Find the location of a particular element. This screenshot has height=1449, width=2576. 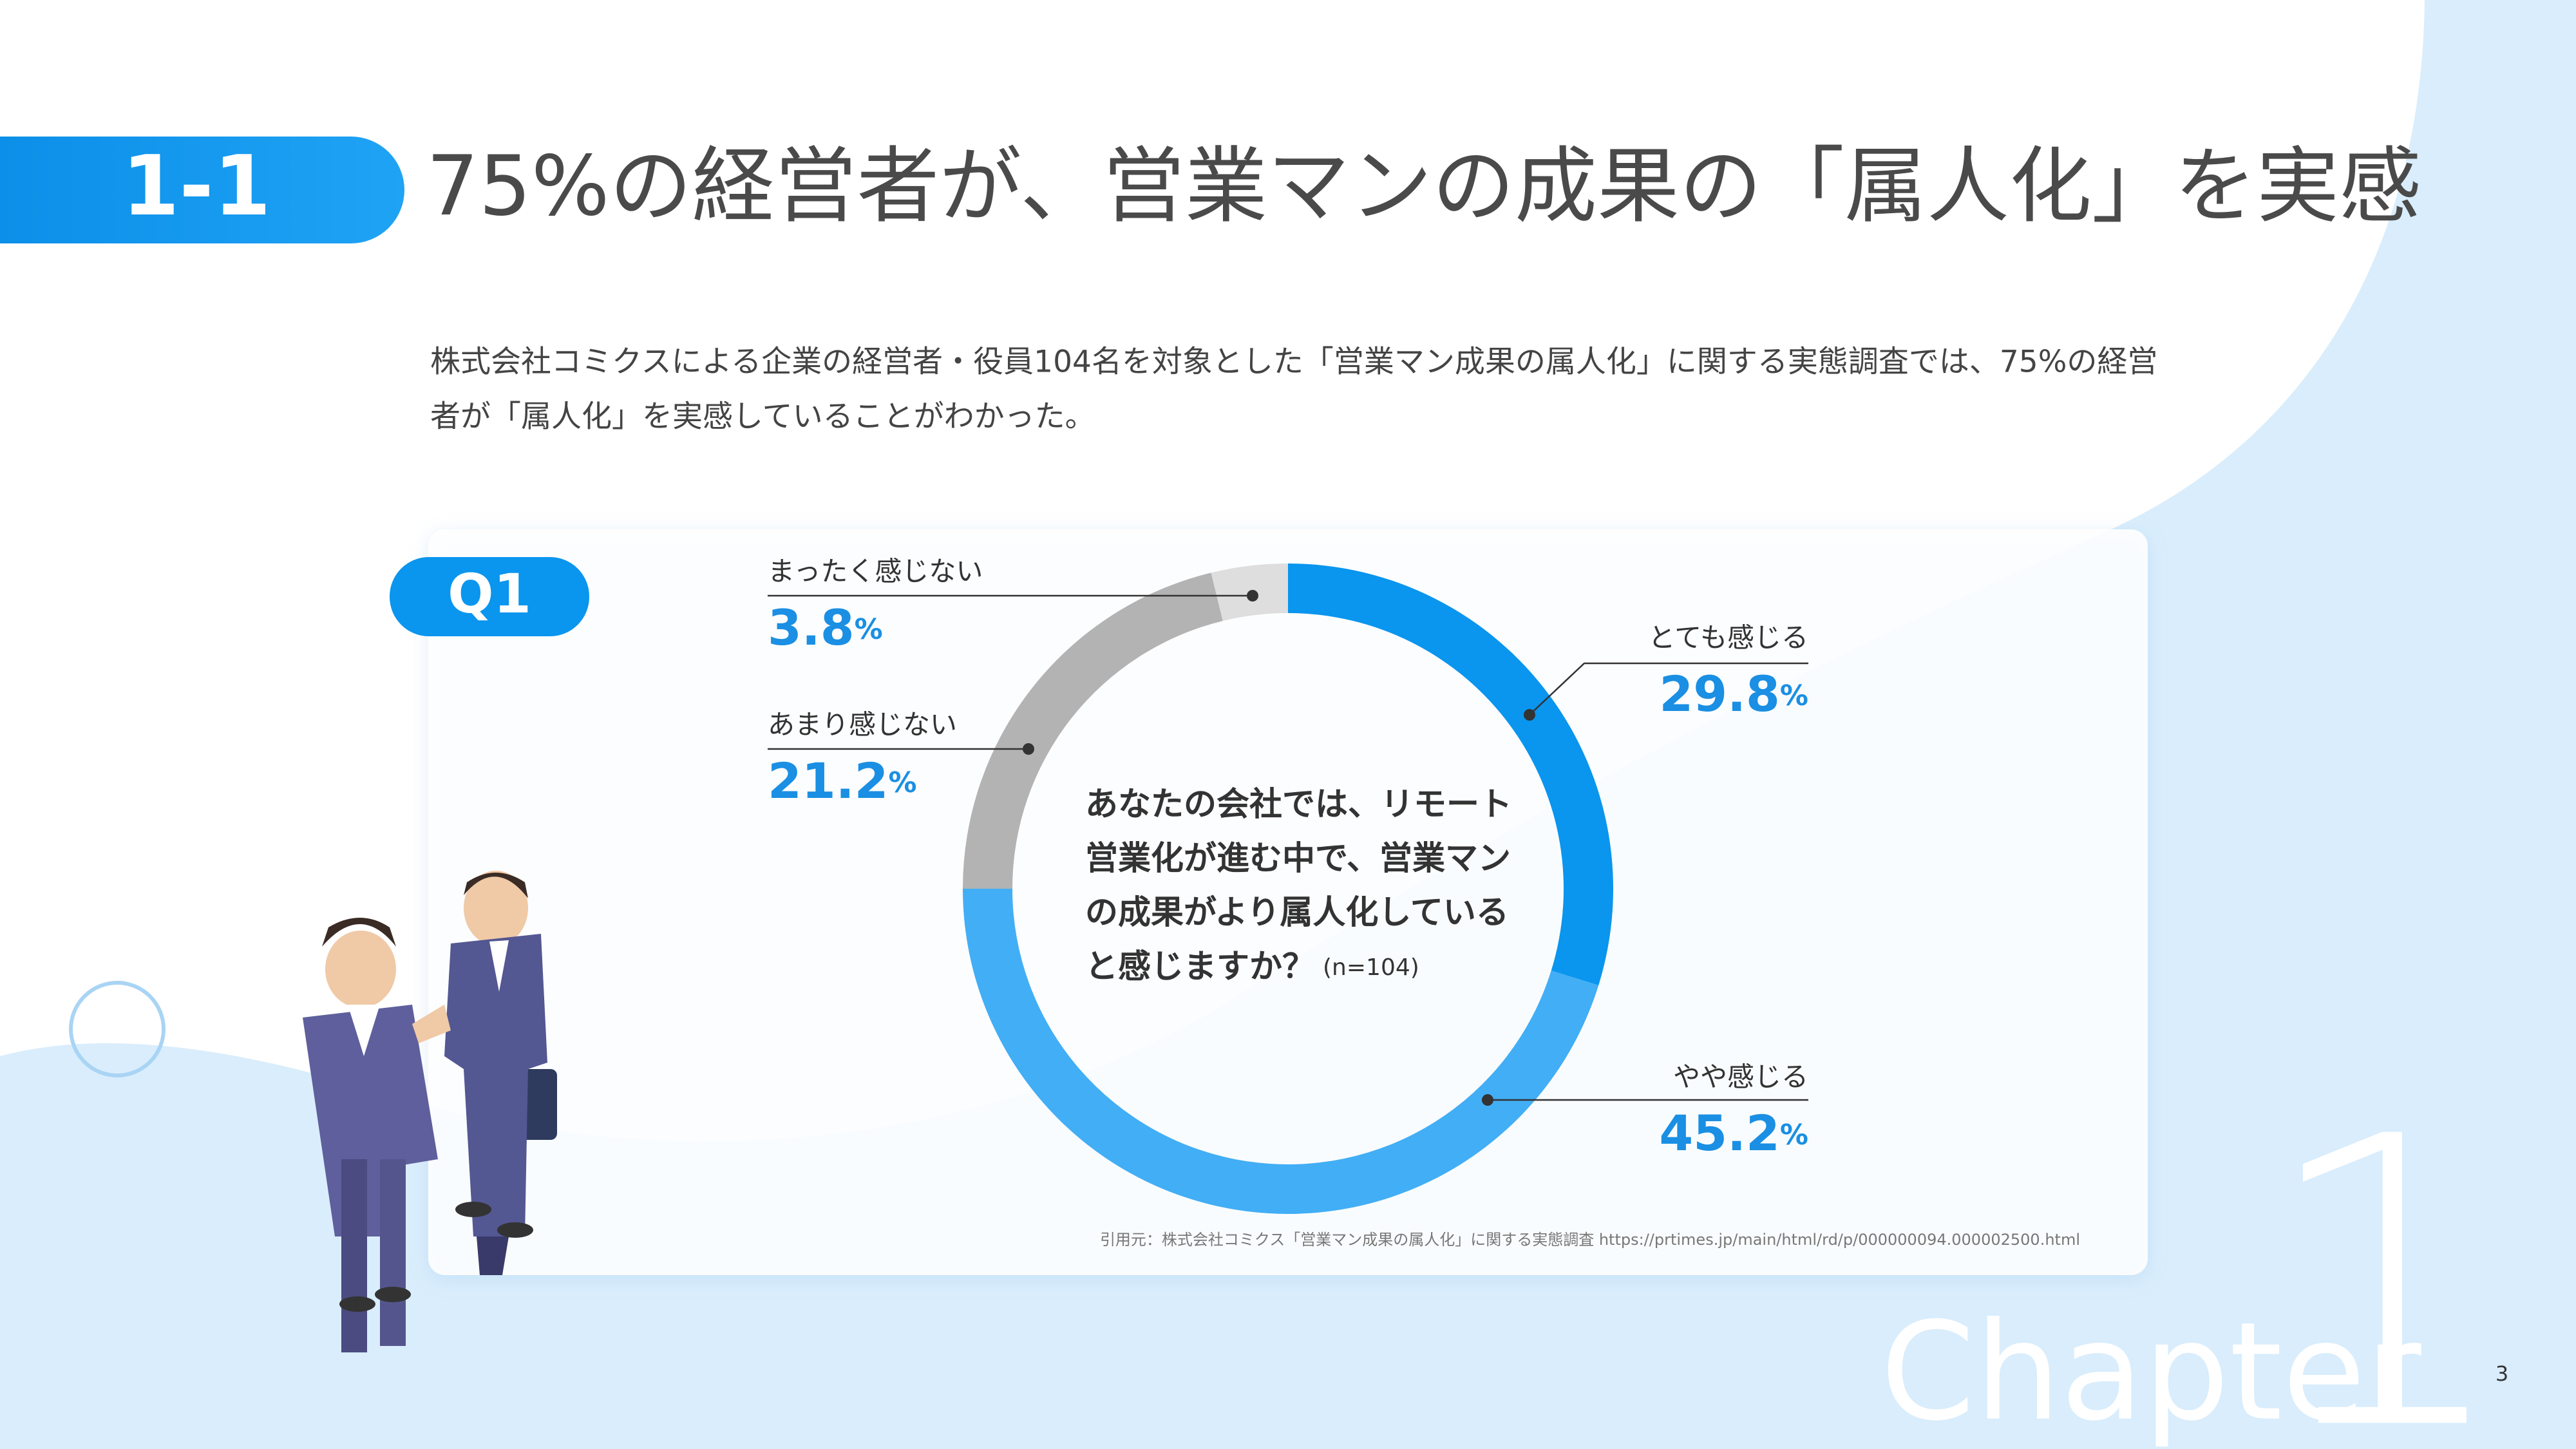

value-label: 45.2% is located at coordinates (1733, 1133).